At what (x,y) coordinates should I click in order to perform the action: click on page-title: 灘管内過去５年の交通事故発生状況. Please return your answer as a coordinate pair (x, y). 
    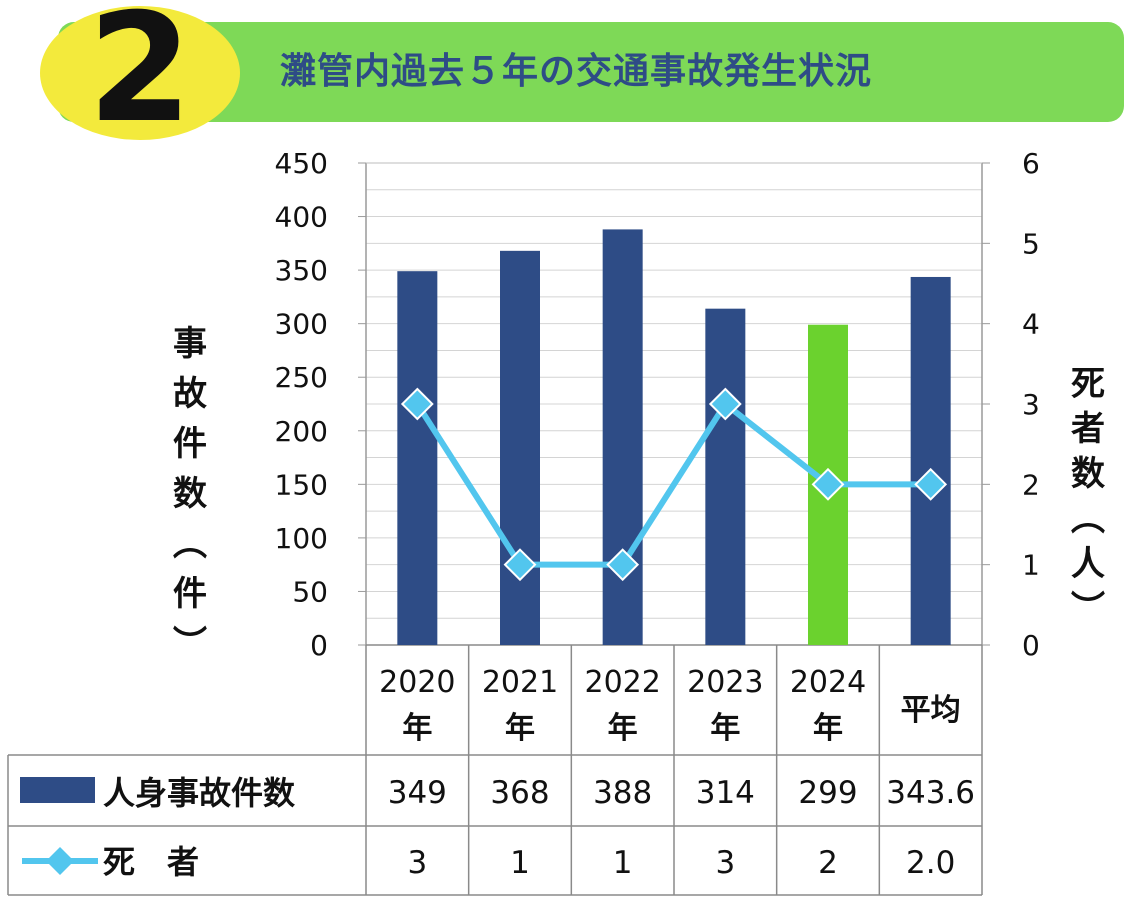
    Looking at the image, I should click on (576, 71).